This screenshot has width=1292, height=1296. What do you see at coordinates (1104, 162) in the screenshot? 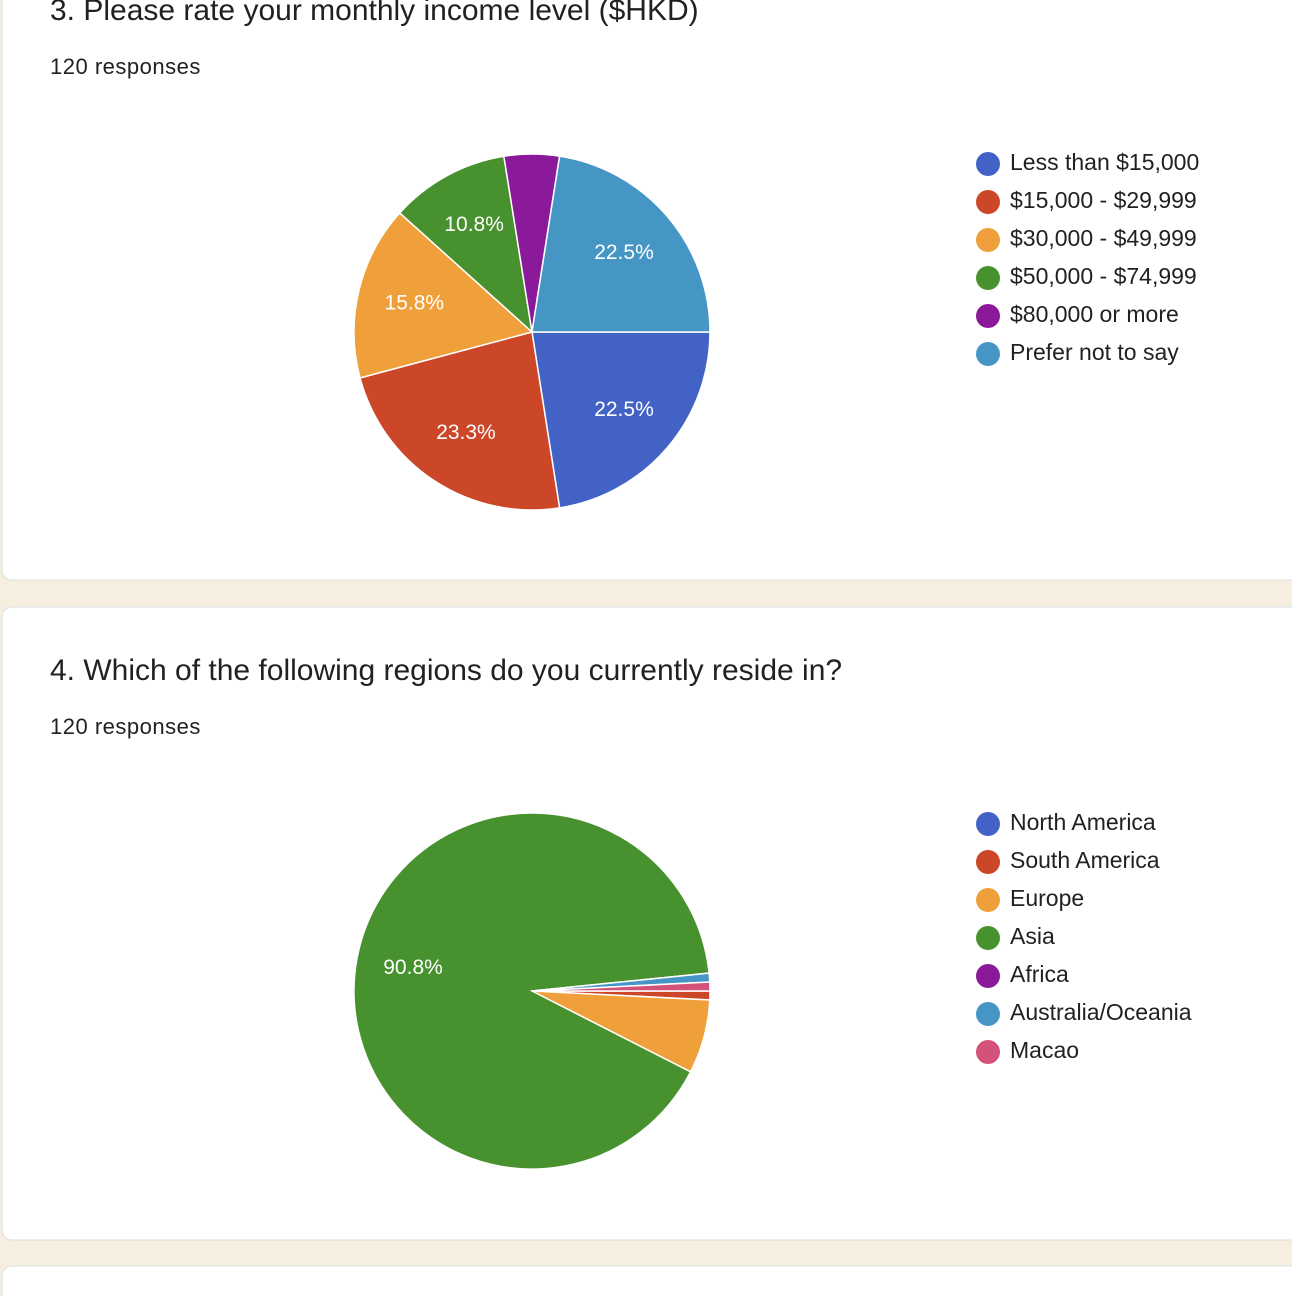
I see `legend-label: Less than $15,000` at bounding box center [1104, 162].